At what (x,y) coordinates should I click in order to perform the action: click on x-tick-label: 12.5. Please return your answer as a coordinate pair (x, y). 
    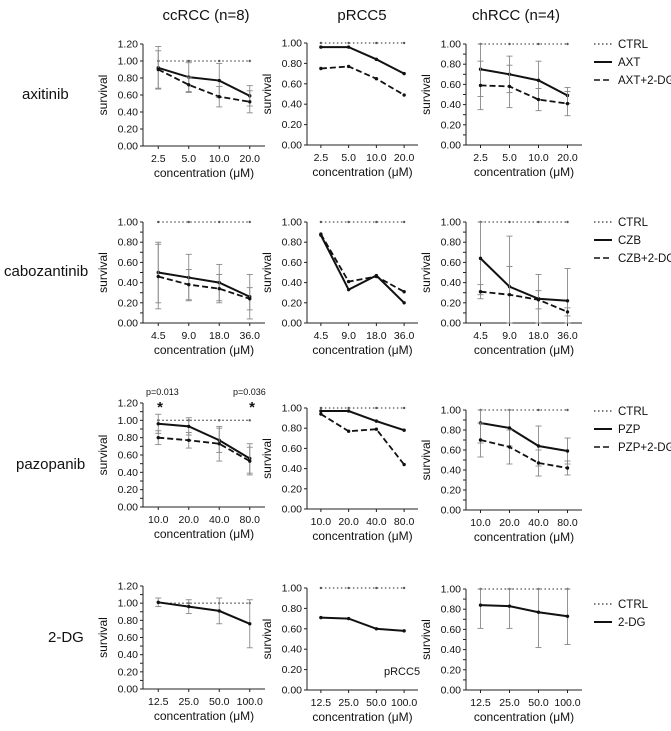
    Looking at the image, I should click on (480, 703).